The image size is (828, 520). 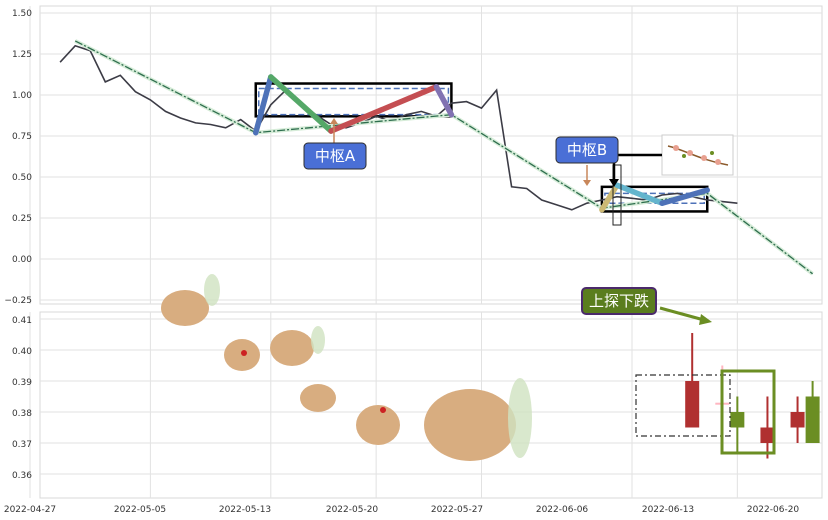 I want to click on y-tick-label: −0.25, so click(x=18, y=301).